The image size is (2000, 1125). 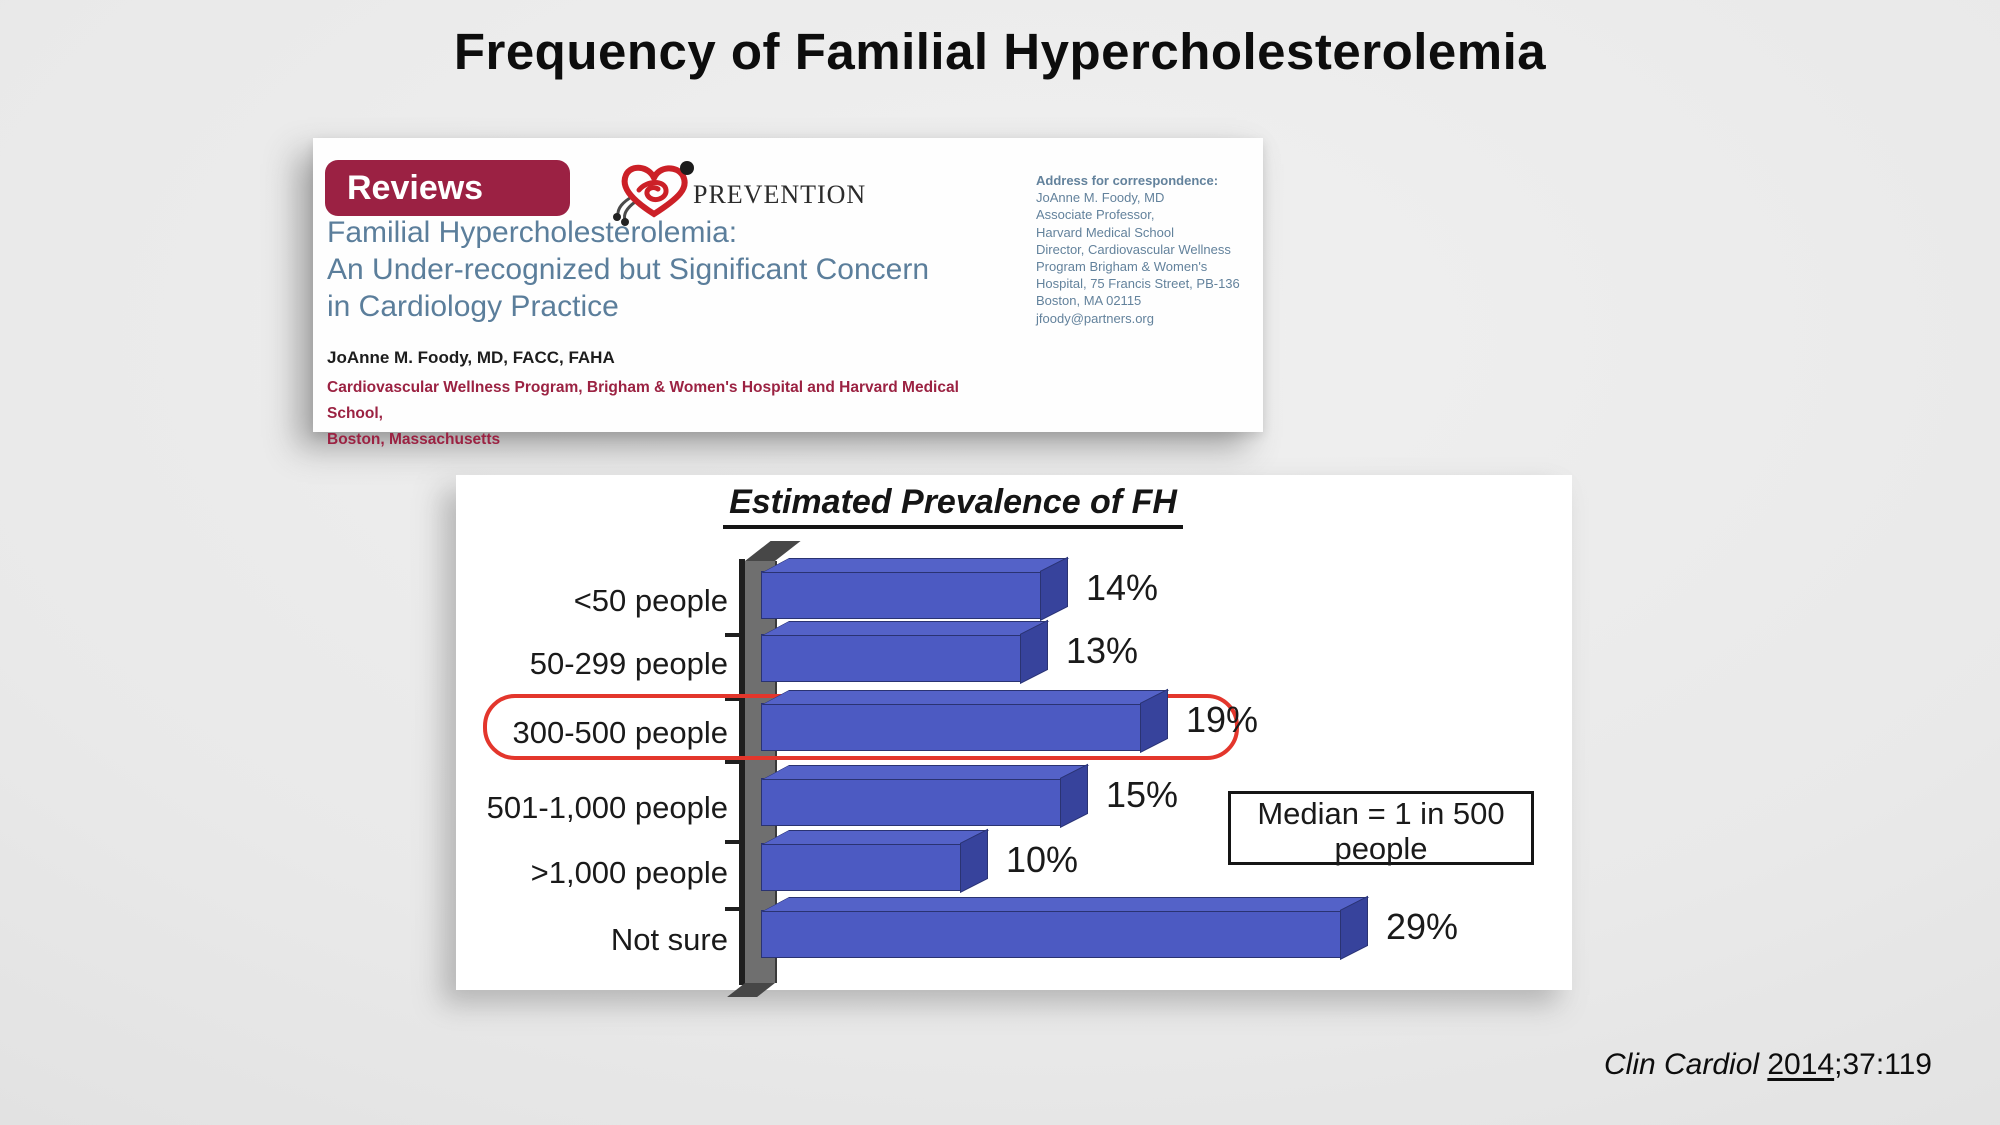 What do you see at coordinates (1381, 848) in the screenshot?
I see `median-annotation-line: people` at bounding box center [1381, 848].